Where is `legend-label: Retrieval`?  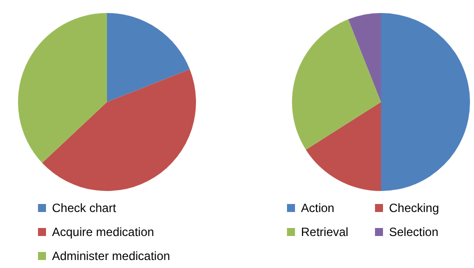 legend-label: Retrieval is located at coordinates (324, 232).